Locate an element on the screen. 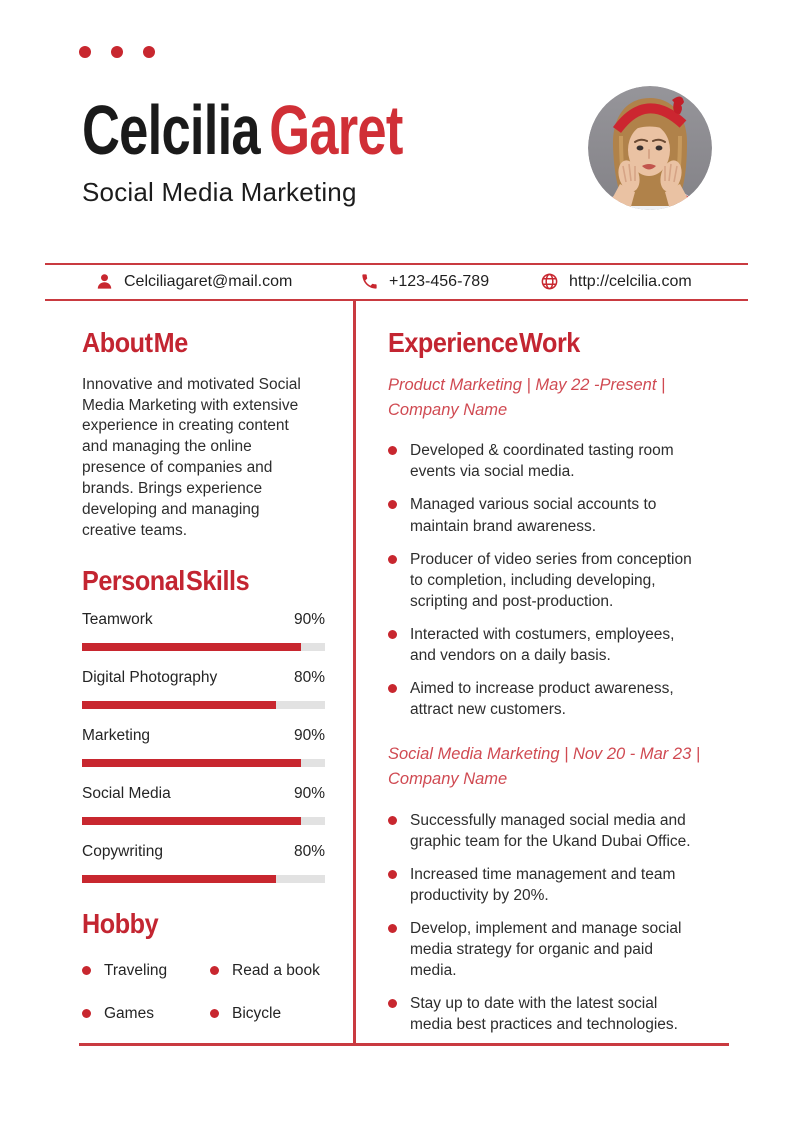 Image resolution: width=793 pixels, height=1122 pixels. skill-item: Digital Photography 80% is located at coordinates (203, 689).